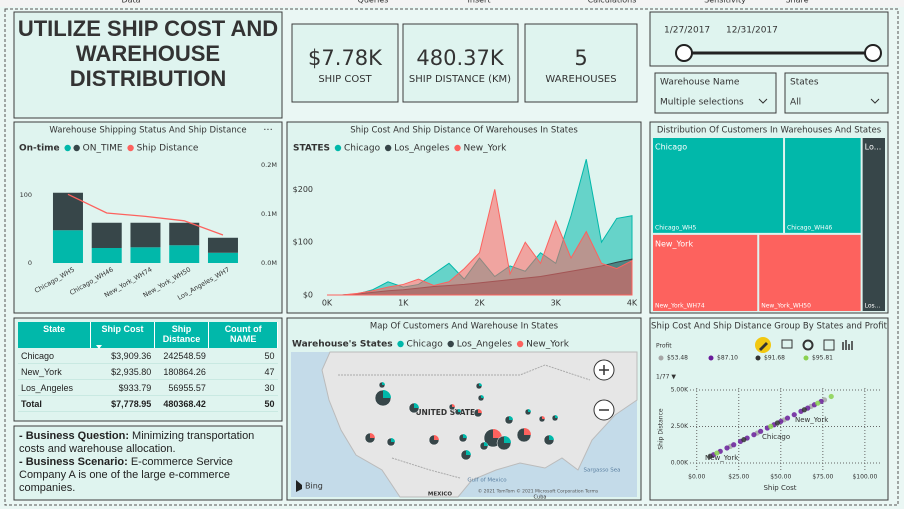 This screenshot has width=904, height=509. Describe the element at coordinates (480, 242) in the screenshot. I see `area` at that location.